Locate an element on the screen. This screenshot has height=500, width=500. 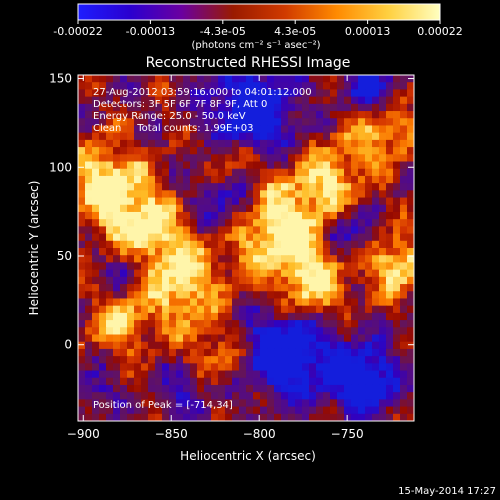
footer-date: 15-May-2014 17:27 is located at coordinates (447, 491).